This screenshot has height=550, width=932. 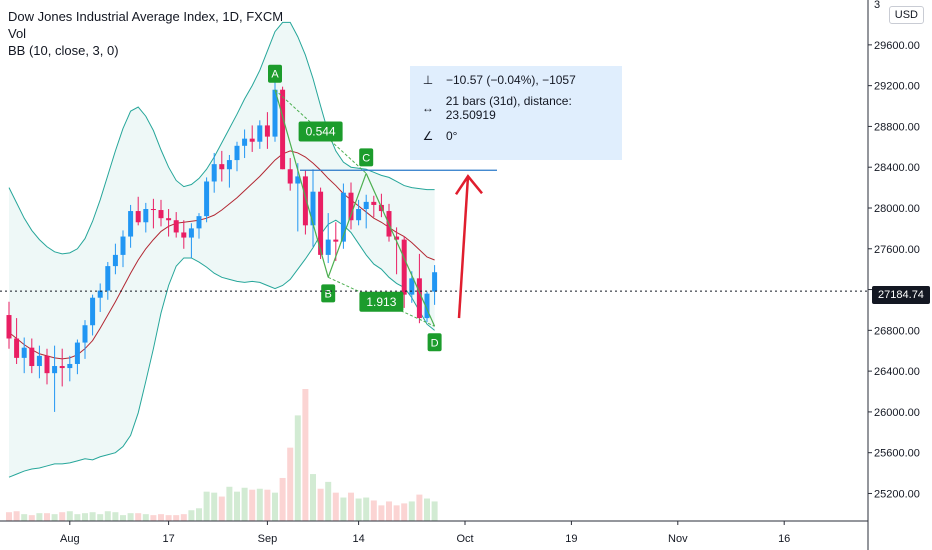 What do you see at coordinates (897, 454) in the screenshot?
I see `price-tick-label: 25600.00` at bounding box center [897, 454].